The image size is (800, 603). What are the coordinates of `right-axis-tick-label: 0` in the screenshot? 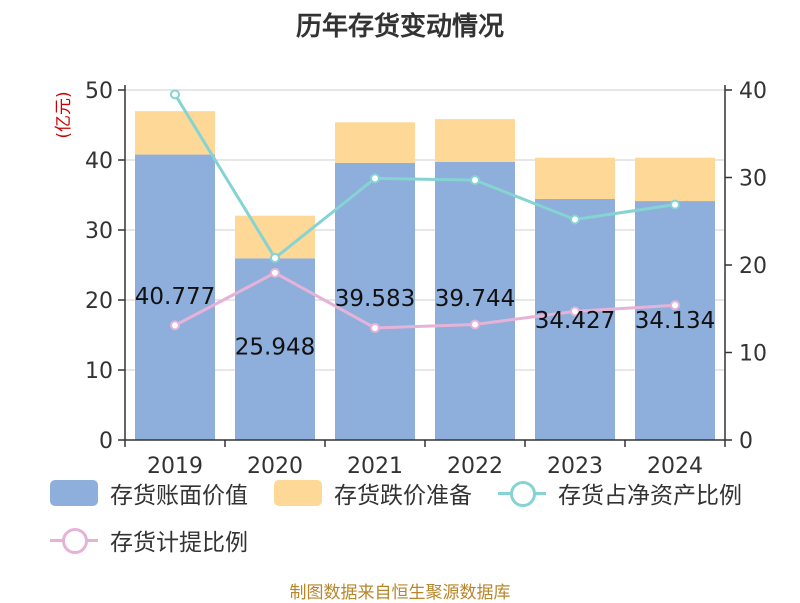 It's located at (746, 441).